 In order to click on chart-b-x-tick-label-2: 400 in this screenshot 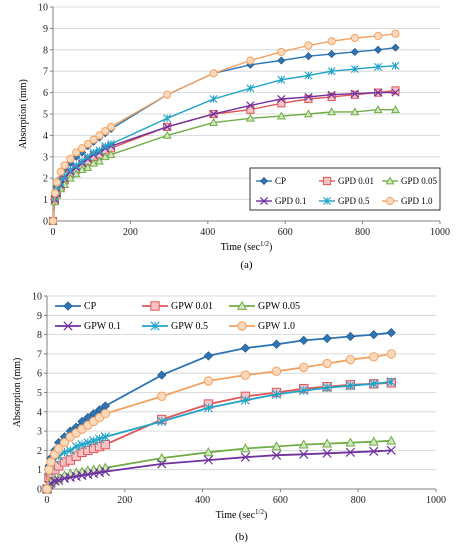, I will do `click(202, 500)`.